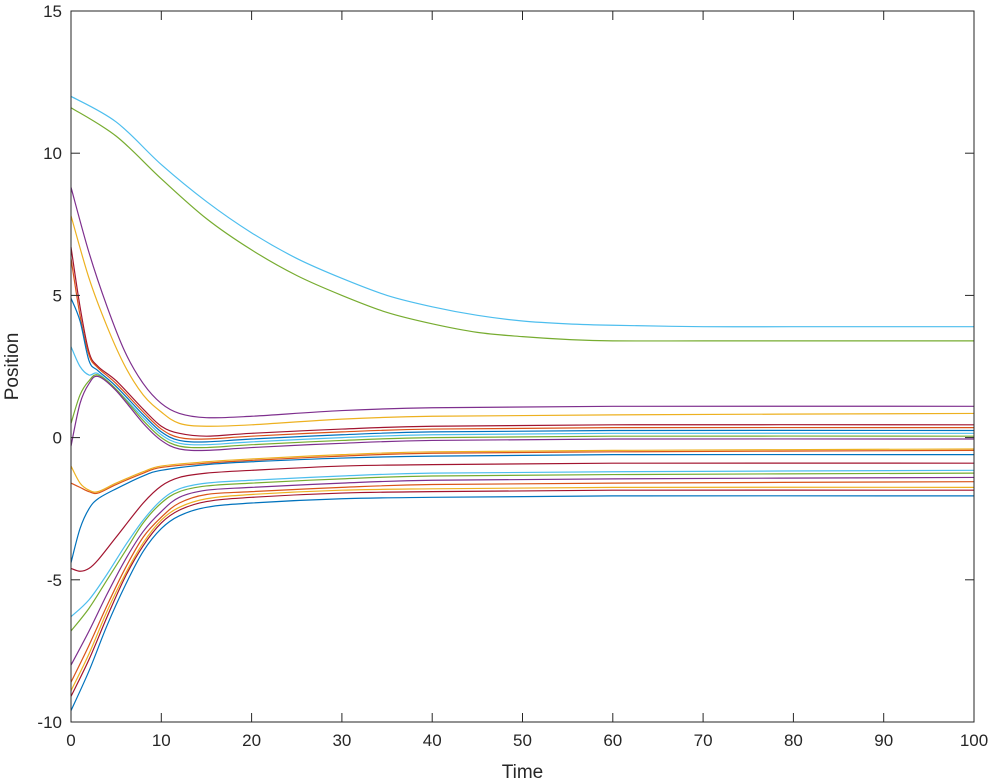 The height and width of the screenshot is (783, 994). What do you see at coordinates (612, 740) in the screenshot?
I see `x-tick-label: 60` at bounding box center [612, 740].